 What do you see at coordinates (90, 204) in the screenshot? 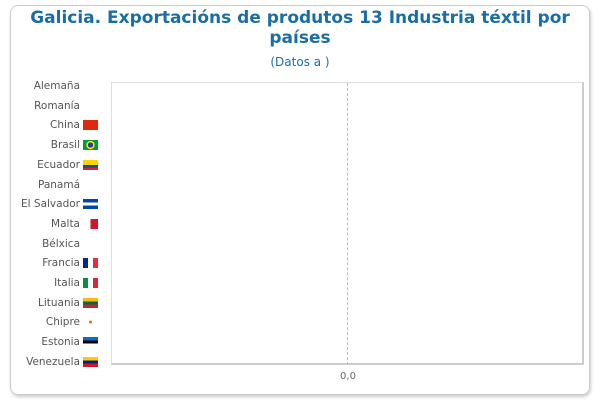
I see `el-salvador-flag-icon` at bounding box center [90, 204].